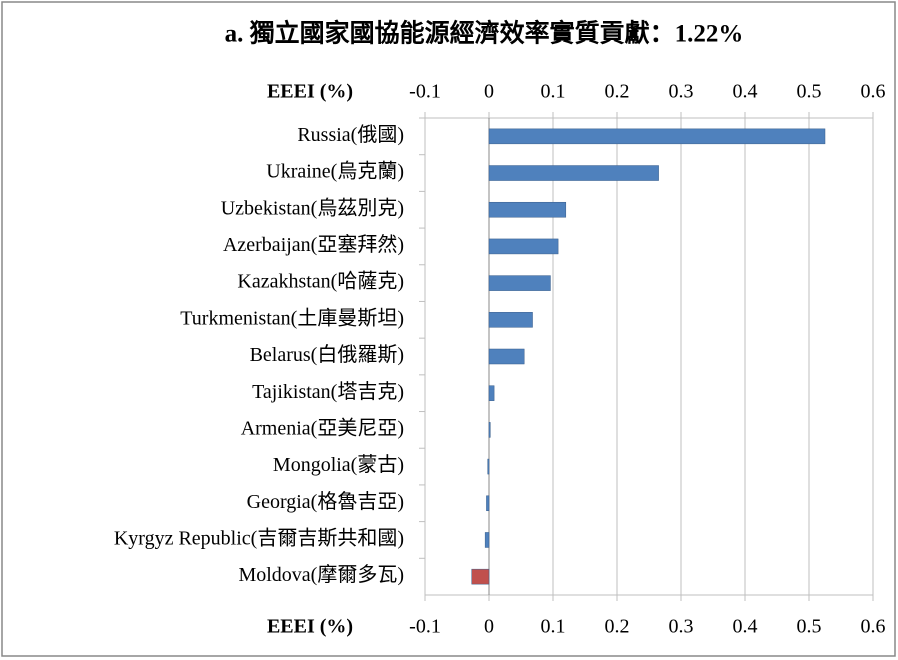 The height and width of the screenshot is (660, 898). What do you see at coordinates (484, 33) in the screenshot?
I see `chart-title: a. 獨立國家國協能源經濟效率實質貢獻：1.22%` at bounding box center [484, 33].